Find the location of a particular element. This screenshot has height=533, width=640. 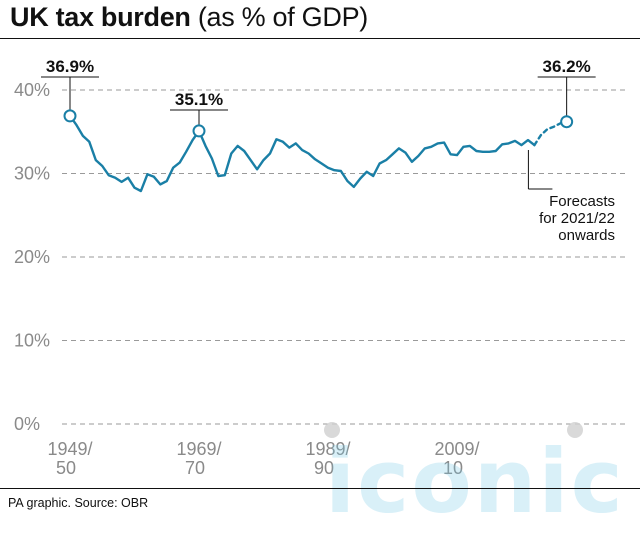

forecast-note-line-2: for 2021/22 is located at coordinates (577, 218).